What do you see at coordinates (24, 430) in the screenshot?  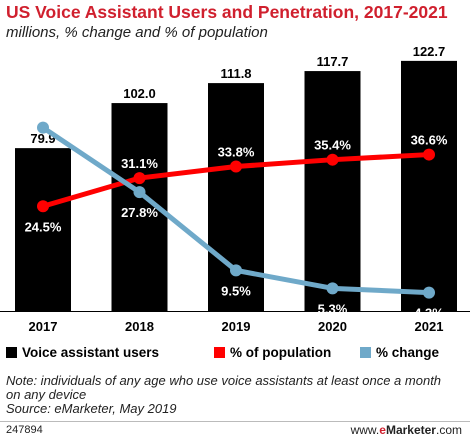 I see `chart-id: 247894` at bounding box center [24, 430].